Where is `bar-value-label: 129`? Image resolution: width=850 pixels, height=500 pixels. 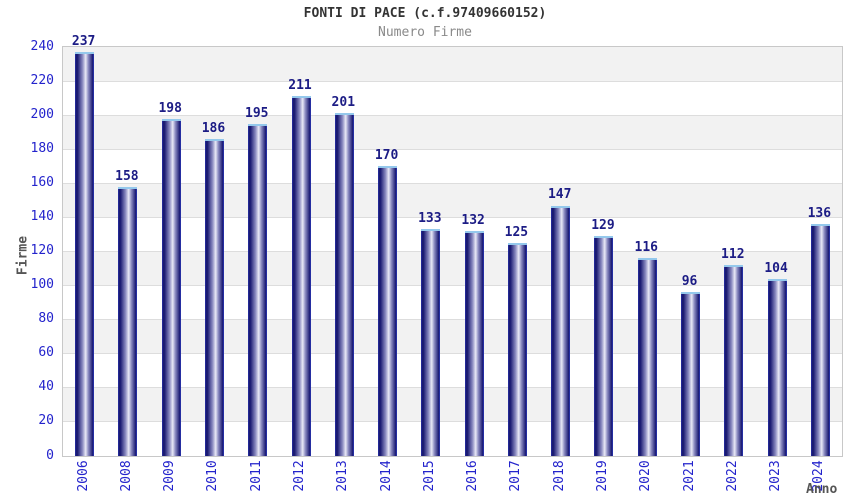 bar-value-label: 129 is located at coordinates (603, 226).